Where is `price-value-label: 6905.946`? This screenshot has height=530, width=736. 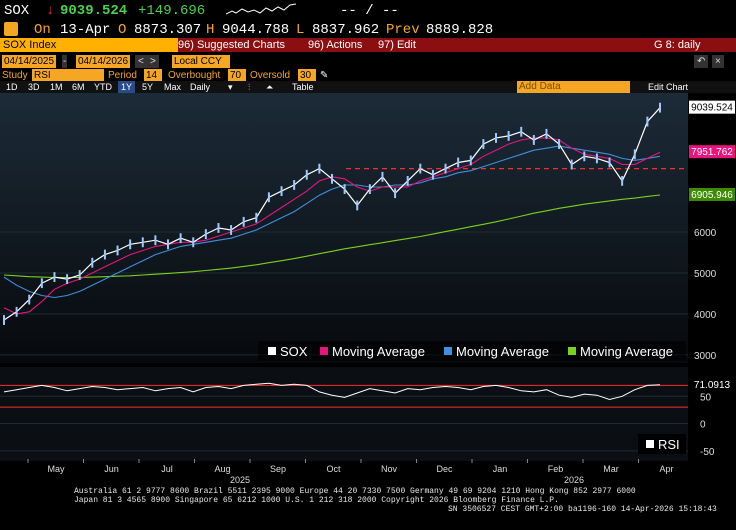 price-value-label: 6905.946 is located at coordinates (712, 195).